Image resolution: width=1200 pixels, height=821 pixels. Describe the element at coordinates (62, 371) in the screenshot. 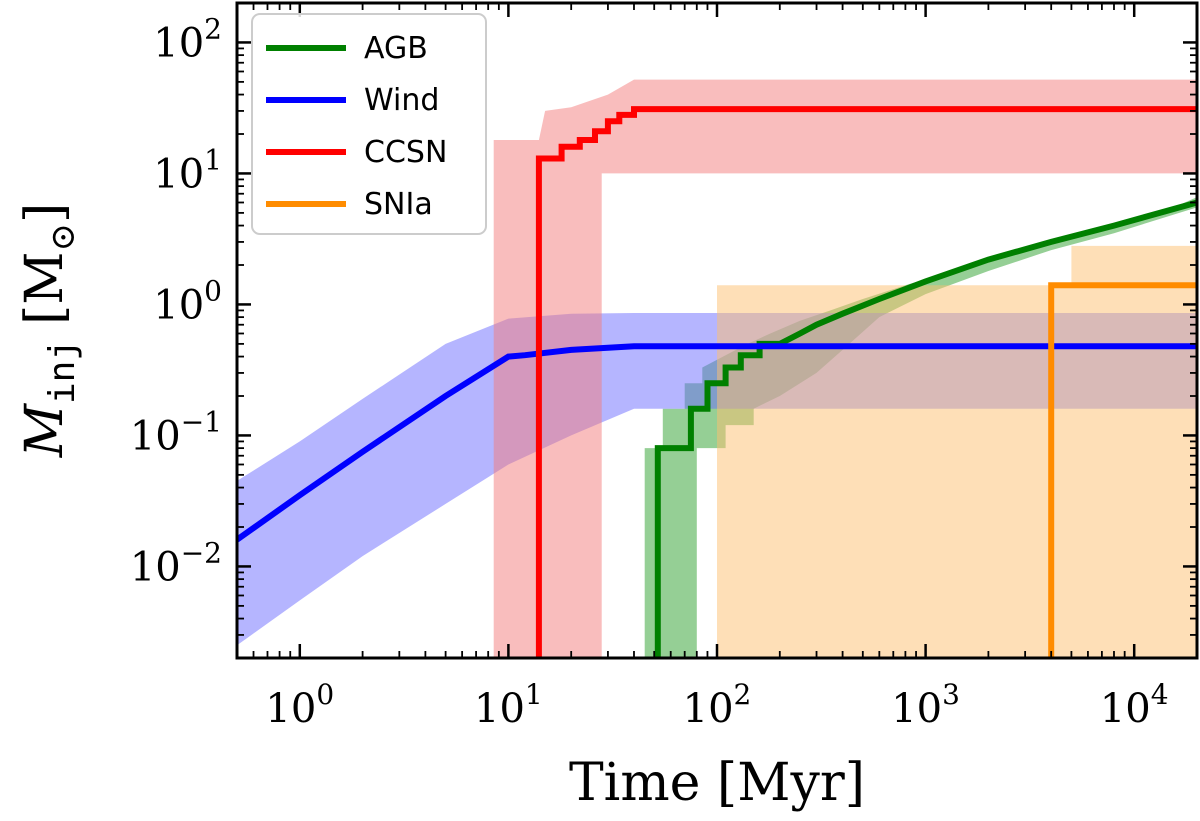

I see `y-axis-title-subscript: inj` at that location.